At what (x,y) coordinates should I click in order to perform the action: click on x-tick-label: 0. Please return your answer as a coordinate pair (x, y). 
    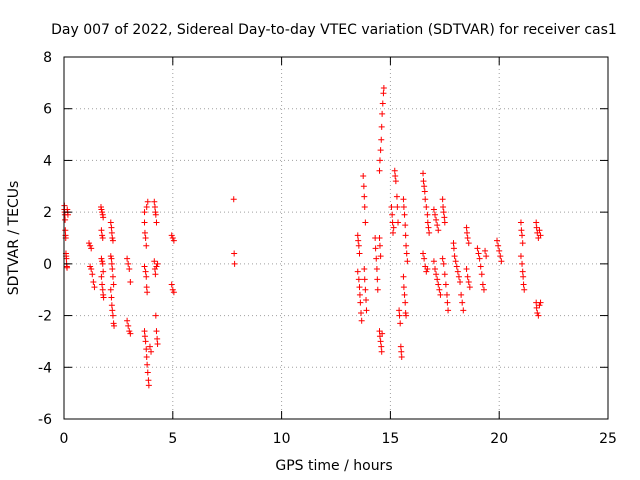
    Looking at the image, I should click on (64, 439).